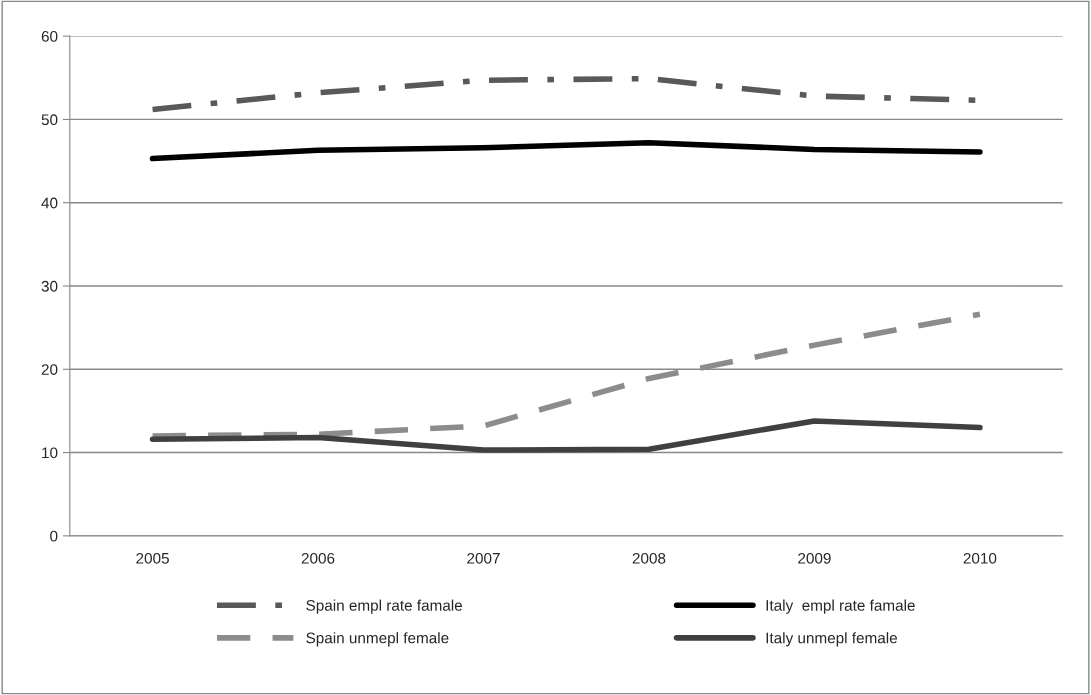 This screenshot has height=695, width=1091. What do you see at coordinates (54, 536) in the screenshot?
I see `y-tick-label: 0` at bounding box center [54, 536].